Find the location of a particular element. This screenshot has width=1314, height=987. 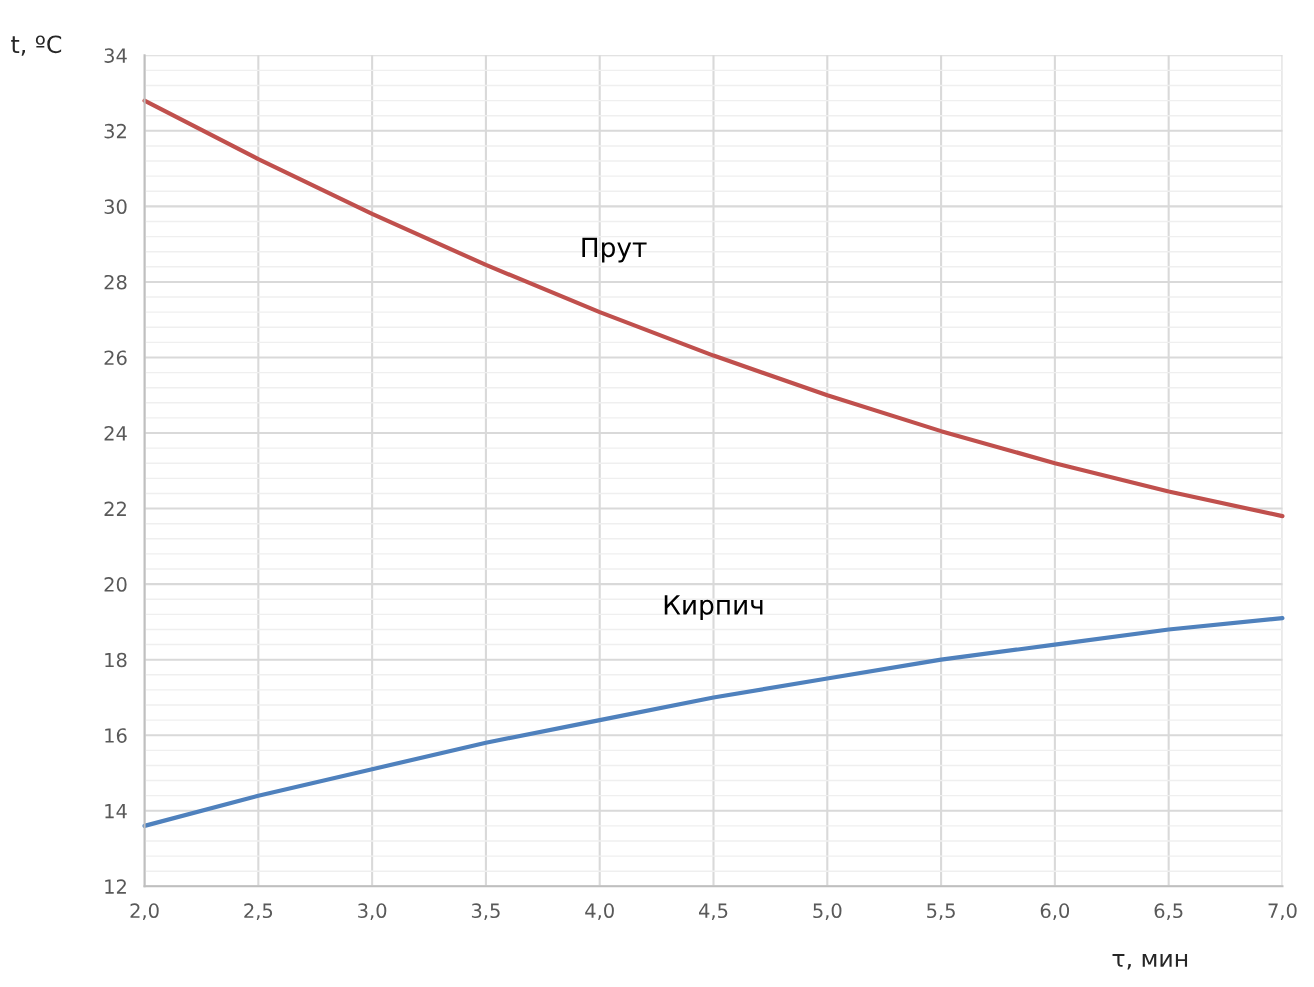

x-tick-label: 2,5 is located at coordinates (258, 912).